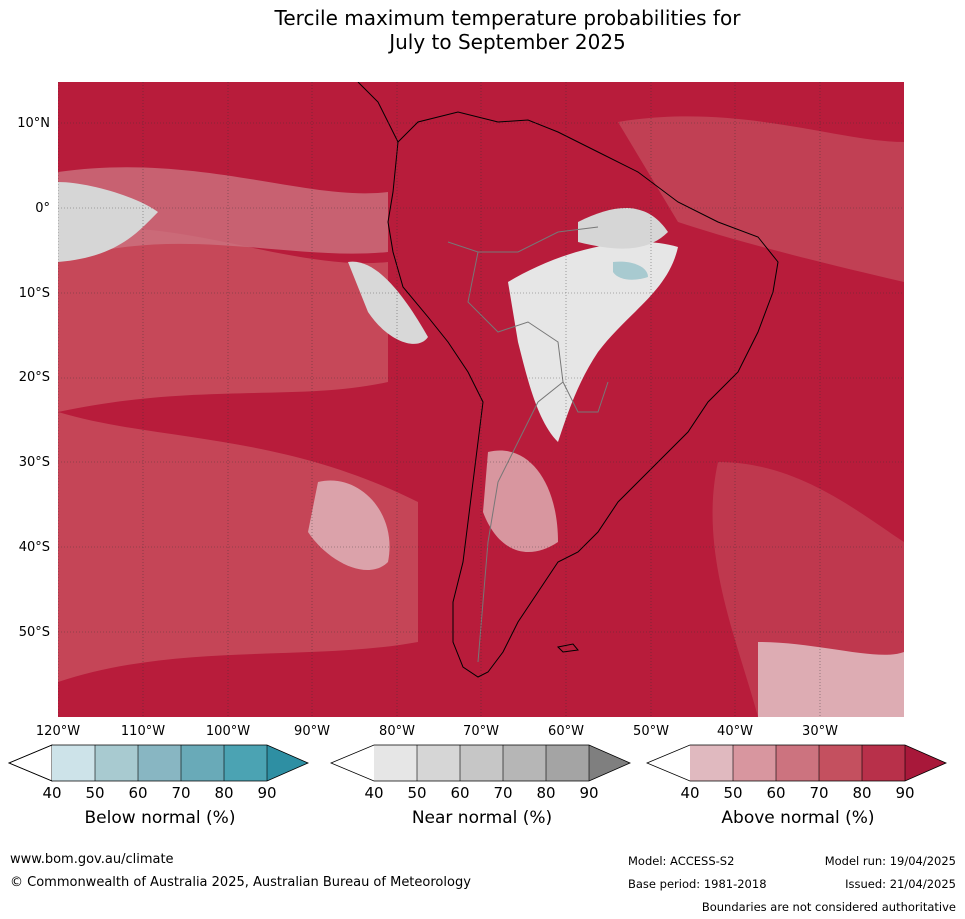 Image resolution: width=965 pixels, height=919 pixels. I want to click on colorbar-below-normal, so click(158, 763).